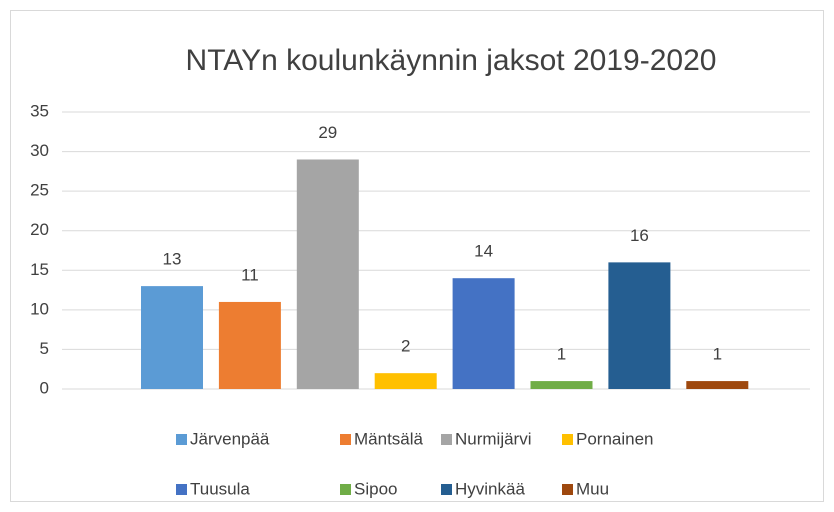 This screenshot has height=512, width=834. What do you see at coordinates (389, 438) in the screenshot?
I see `legend-label: Mäntsälä` at bounding box center [389, 438].